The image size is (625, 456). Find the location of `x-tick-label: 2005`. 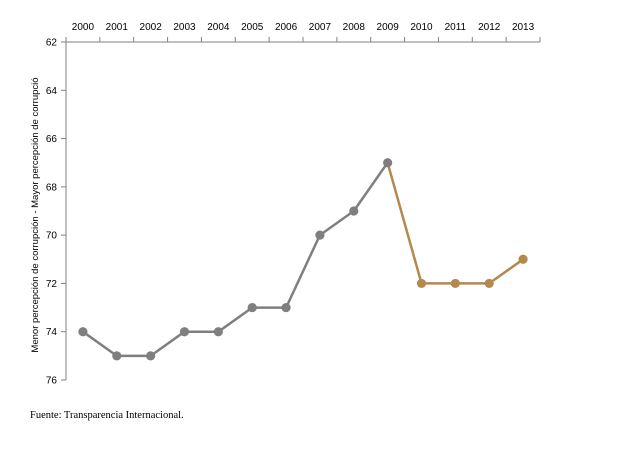

x-tick-label: 2005 is located at coordinates (252, 27).